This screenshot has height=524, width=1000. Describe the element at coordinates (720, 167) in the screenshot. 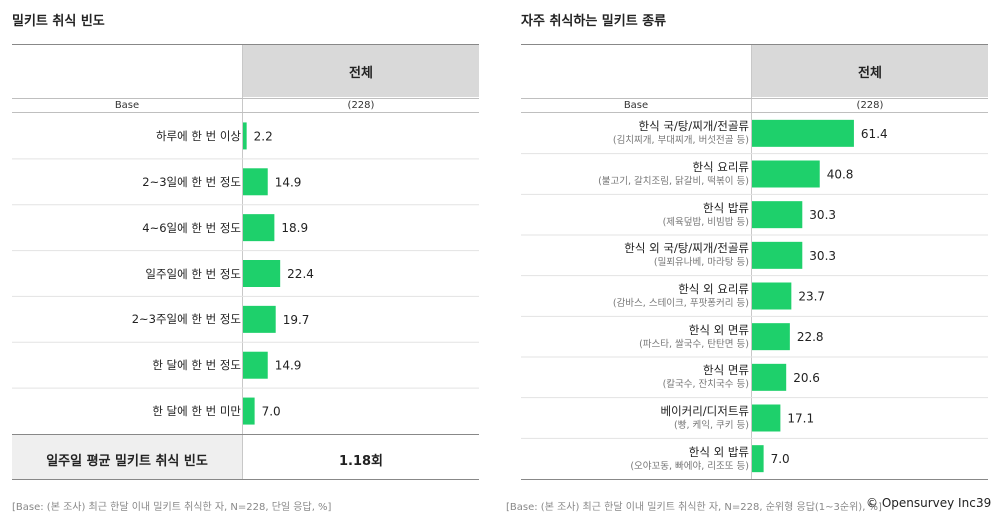

I see `category-name: 한식 요리류` at that location.